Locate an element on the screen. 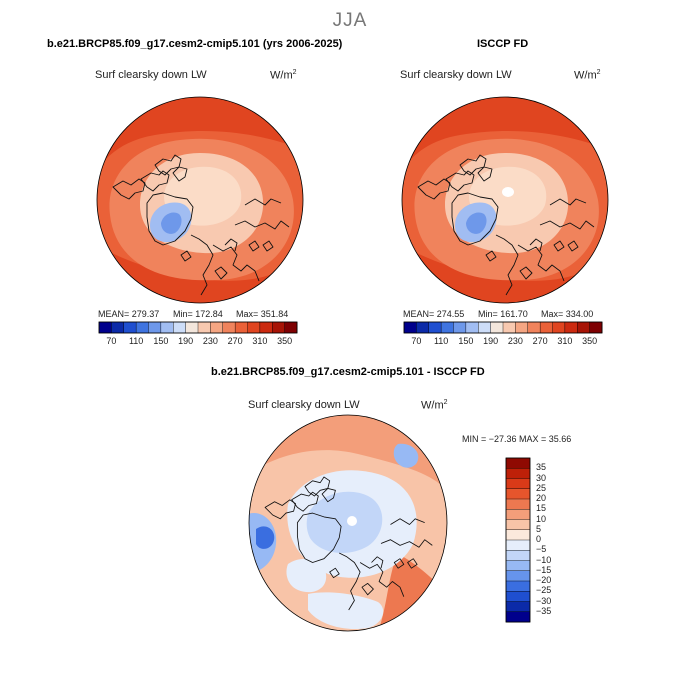  colorbar-label: 70 is located at coordinates (111, 341).